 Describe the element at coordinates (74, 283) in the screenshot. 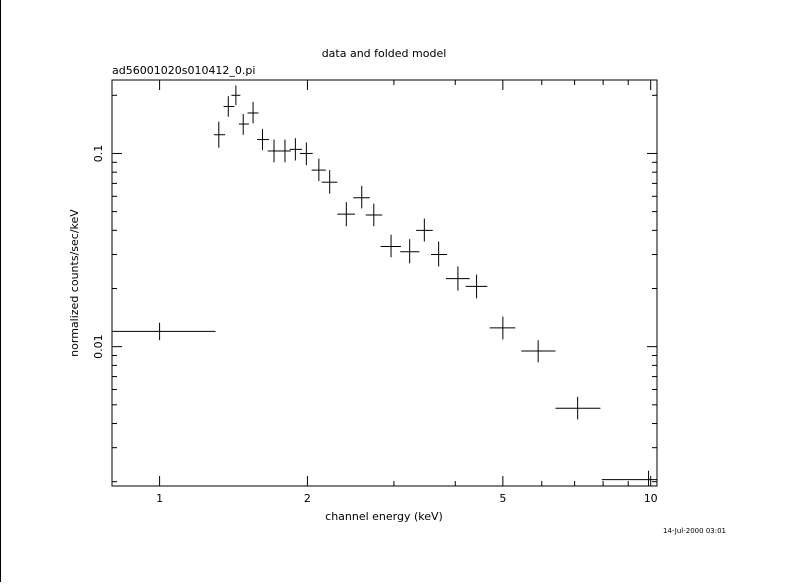

I see `y-axis-label: normalized counts/sec/keV` at that location.